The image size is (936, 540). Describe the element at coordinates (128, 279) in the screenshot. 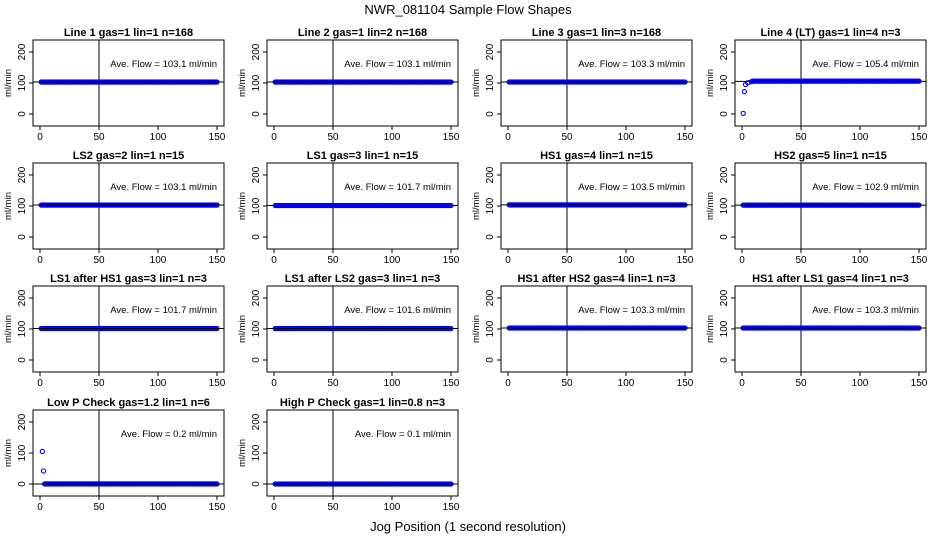

I see `panel-title: LS1 after HS1 gas=3 lin=1 n=3` at that location.